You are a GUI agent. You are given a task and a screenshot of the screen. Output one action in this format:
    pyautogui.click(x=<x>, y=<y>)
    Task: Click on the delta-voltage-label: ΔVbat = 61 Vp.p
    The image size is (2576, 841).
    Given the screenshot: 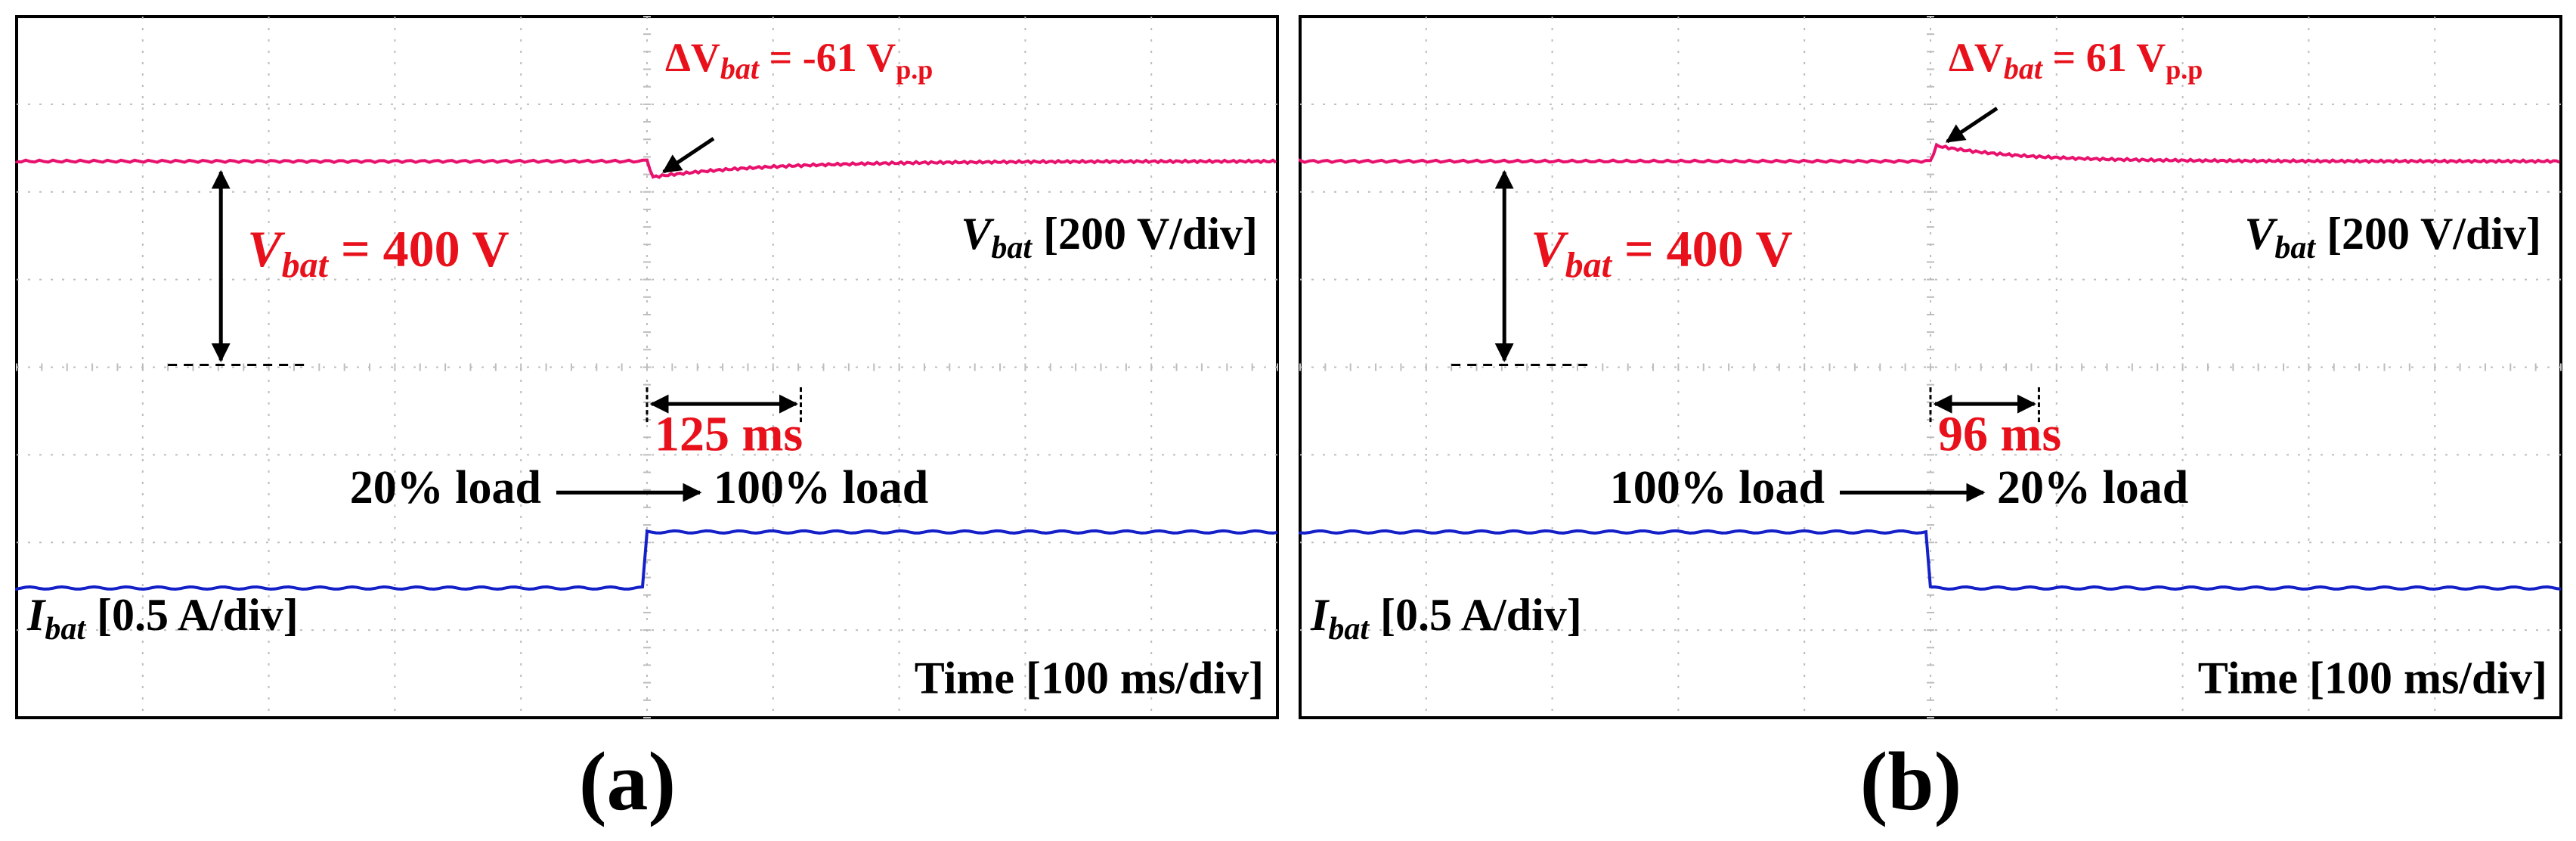 What is the action you would take?
    pyautogui.click(x=2076, y=60)
    